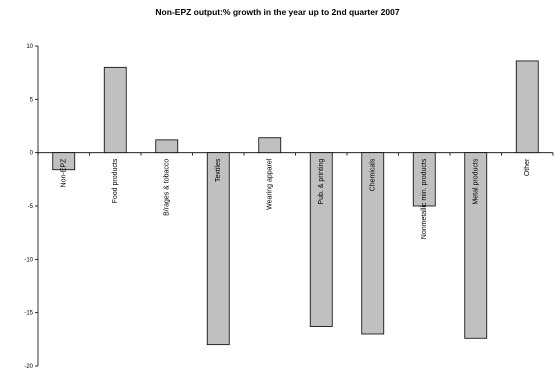  I want to click on bar-other, so click(527, 107).